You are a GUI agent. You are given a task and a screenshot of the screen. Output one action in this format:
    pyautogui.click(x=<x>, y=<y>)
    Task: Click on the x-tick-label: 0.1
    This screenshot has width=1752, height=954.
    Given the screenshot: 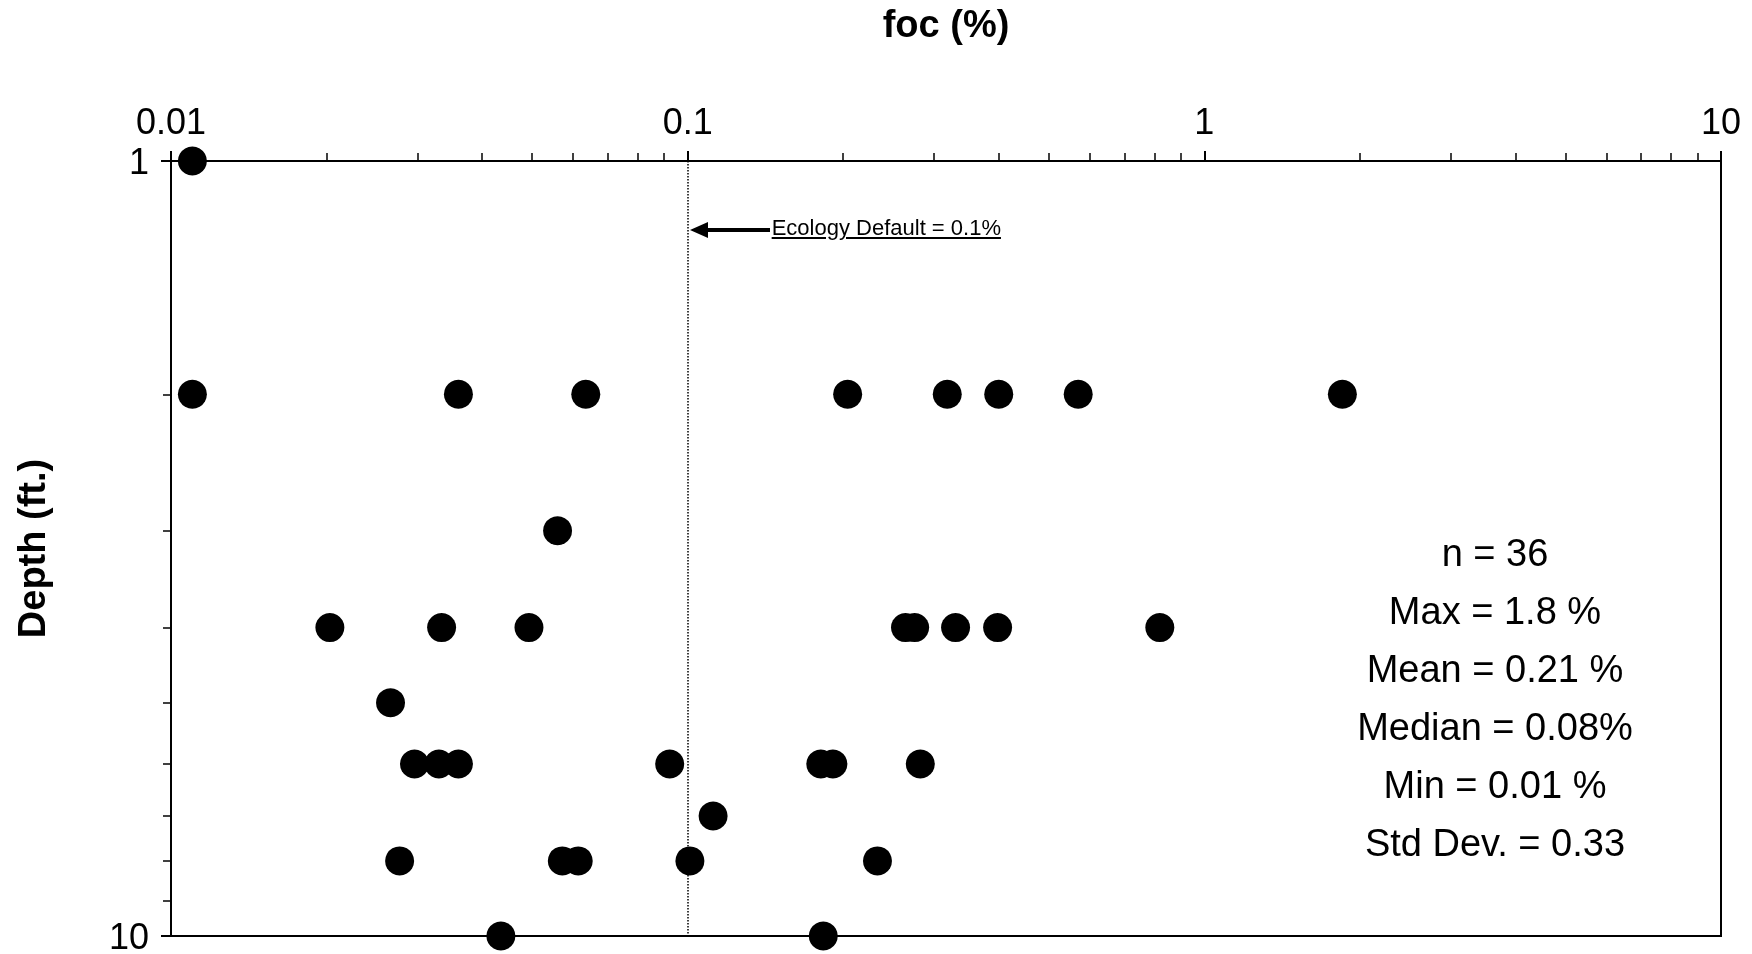 What is the action you would take?
    pyautogui.click(x=687, y=121)
    